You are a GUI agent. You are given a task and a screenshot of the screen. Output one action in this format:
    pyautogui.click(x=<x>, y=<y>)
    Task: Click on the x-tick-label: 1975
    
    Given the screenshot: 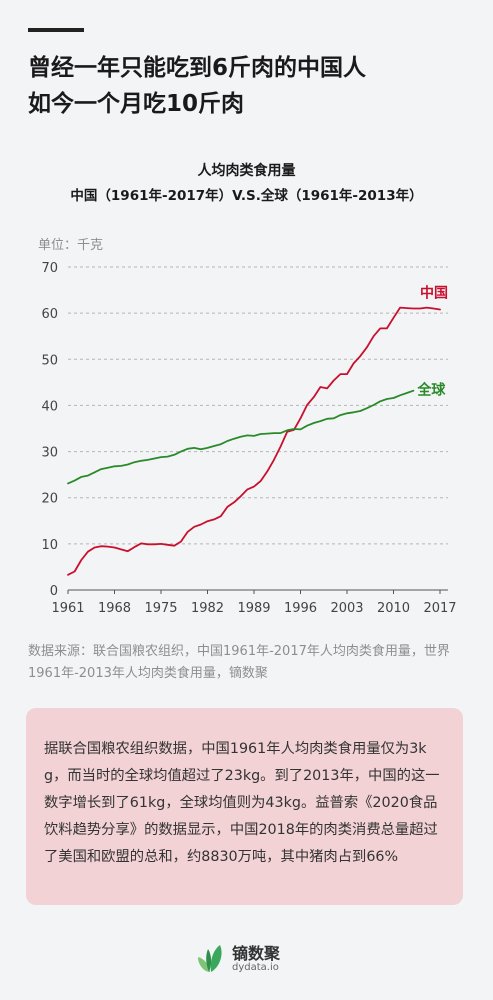 What is the action you would take?
    pyautogui.click(x=160, y=608)
    